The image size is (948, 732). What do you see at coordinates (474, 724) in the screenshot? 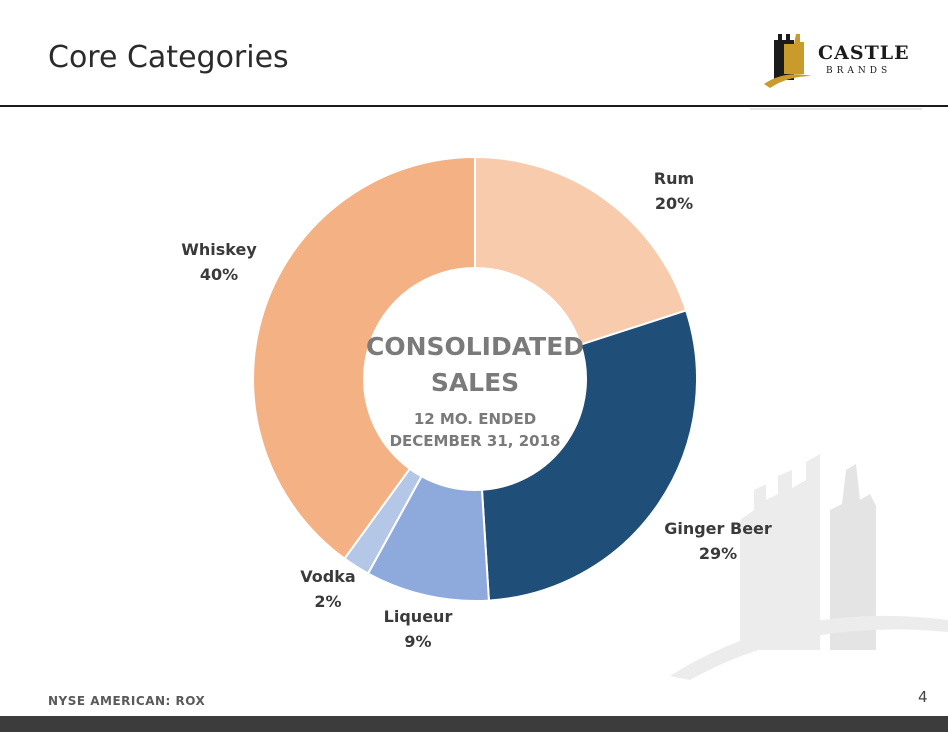
I see `footer-bar` at bounding box center [474, 724].